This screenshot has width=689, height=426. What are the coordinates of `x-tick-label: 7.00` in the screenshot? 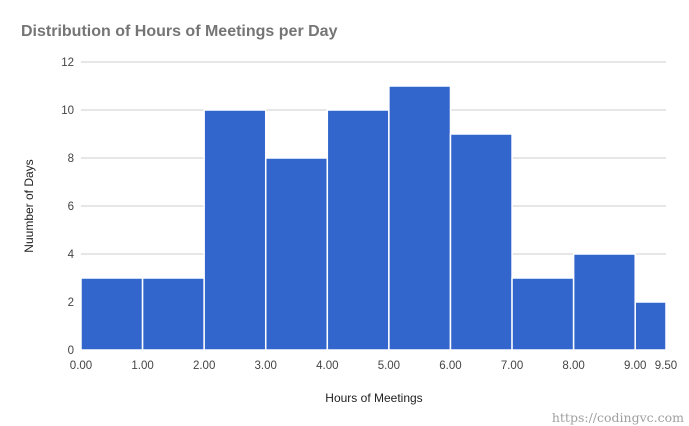 It's located at (512, 366).